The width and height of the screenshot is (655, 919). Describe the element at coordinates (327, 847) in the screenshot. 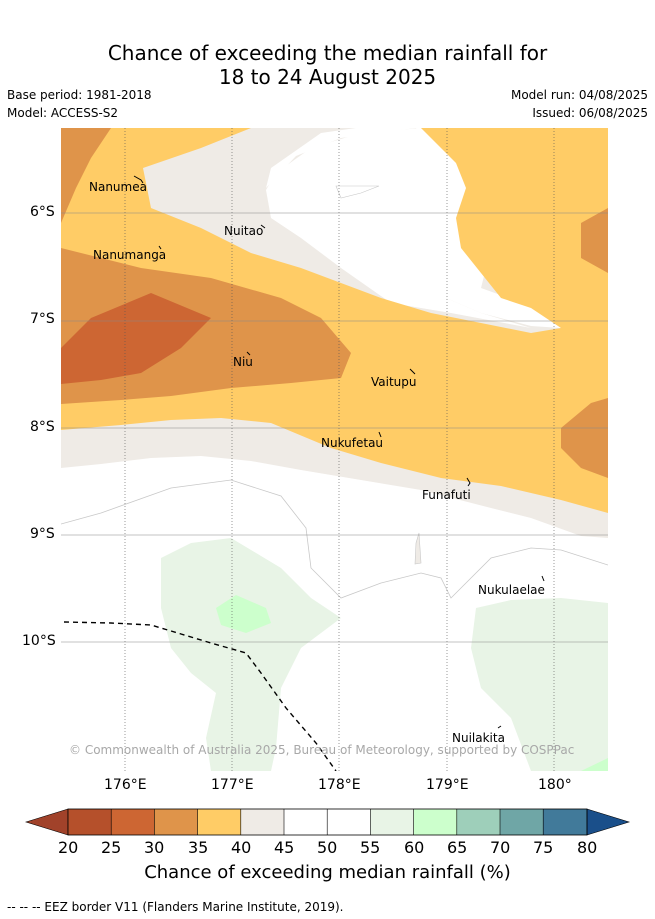

I see `colorbar-tick-50: 50` at that location.